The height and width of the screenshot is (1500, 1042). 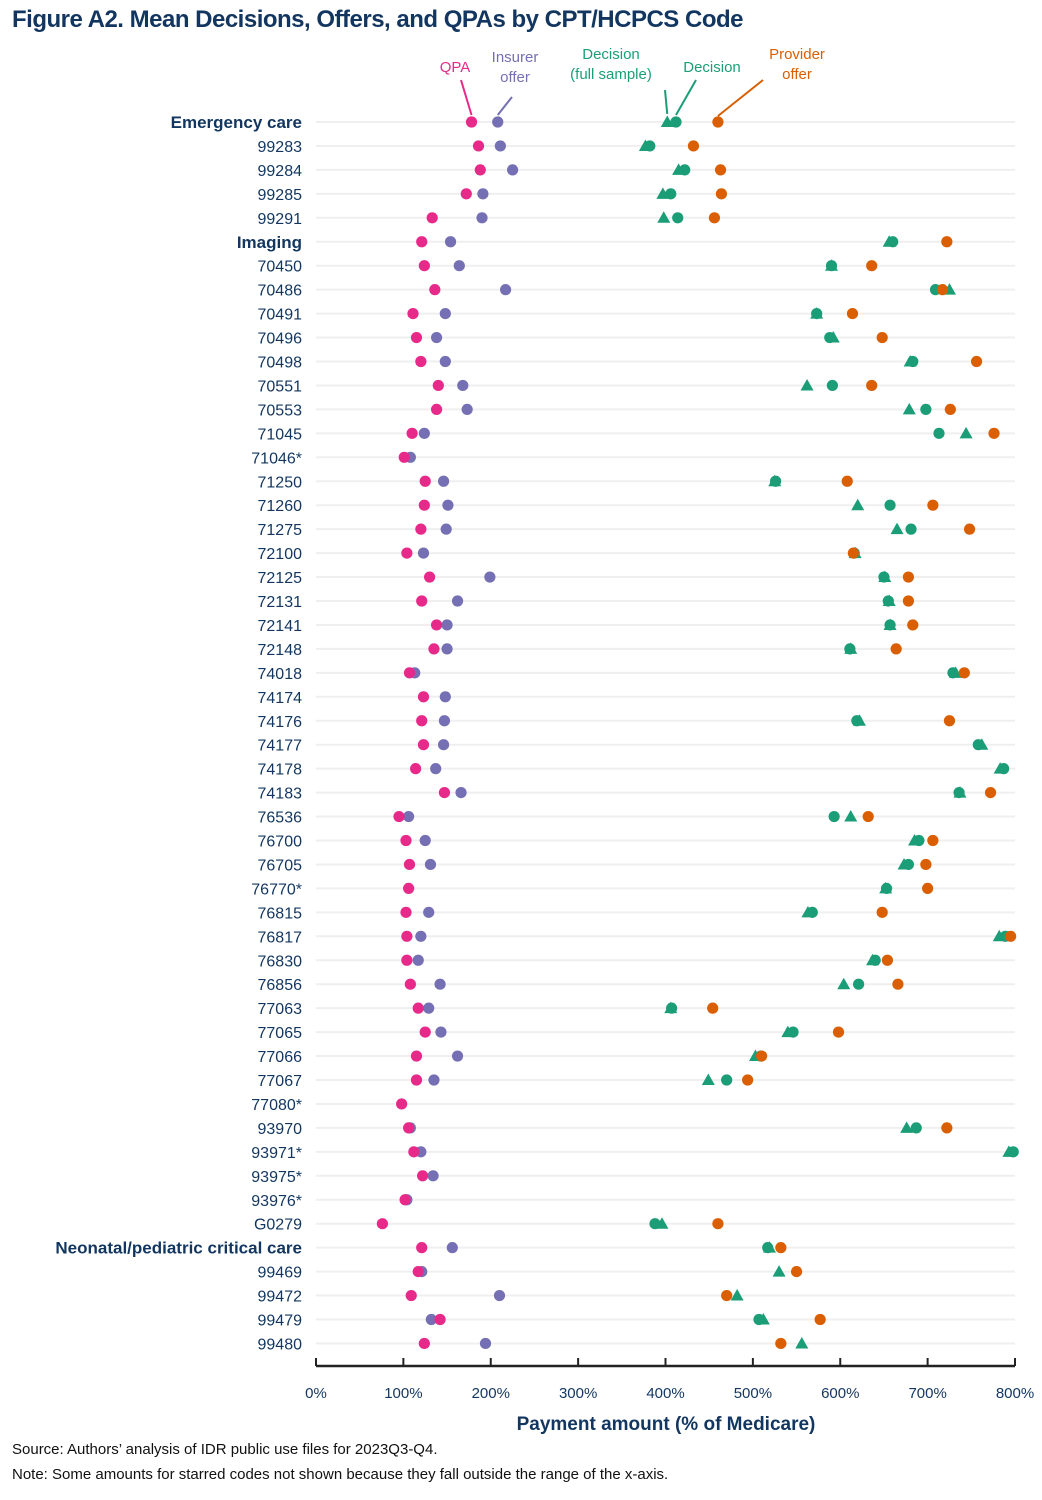 What do you see at coordinates (515, 67) in the screenshot?
I see `legend-label-insurer: Insurer offer` at bounding box center [515, 67].